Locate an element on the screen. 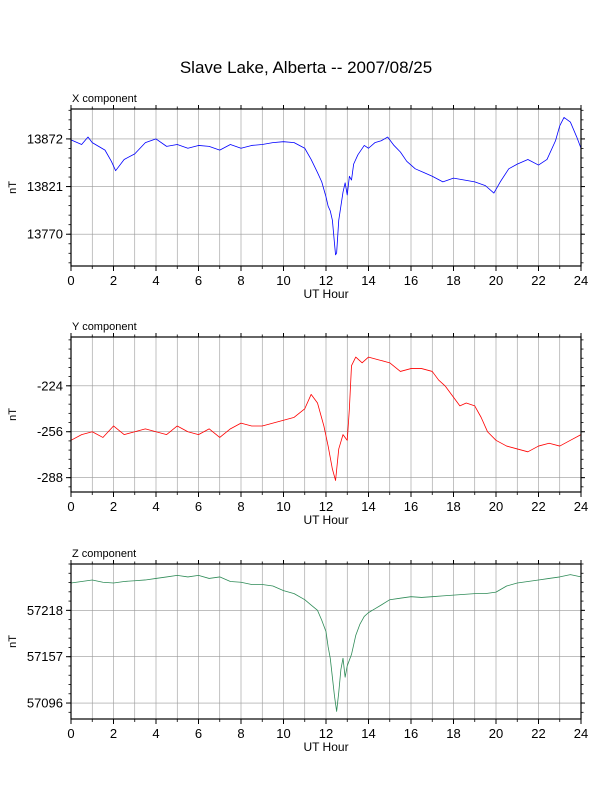 The height and width of the screenshot is (792, 612). panel-1-y-axis-label: nT is located at coordinates (13, 187).